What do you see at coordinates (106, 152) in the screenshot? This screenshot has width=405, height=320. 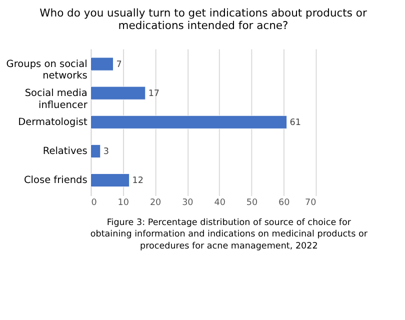 I see `data-label: 3` at bounding box center [106, 152].